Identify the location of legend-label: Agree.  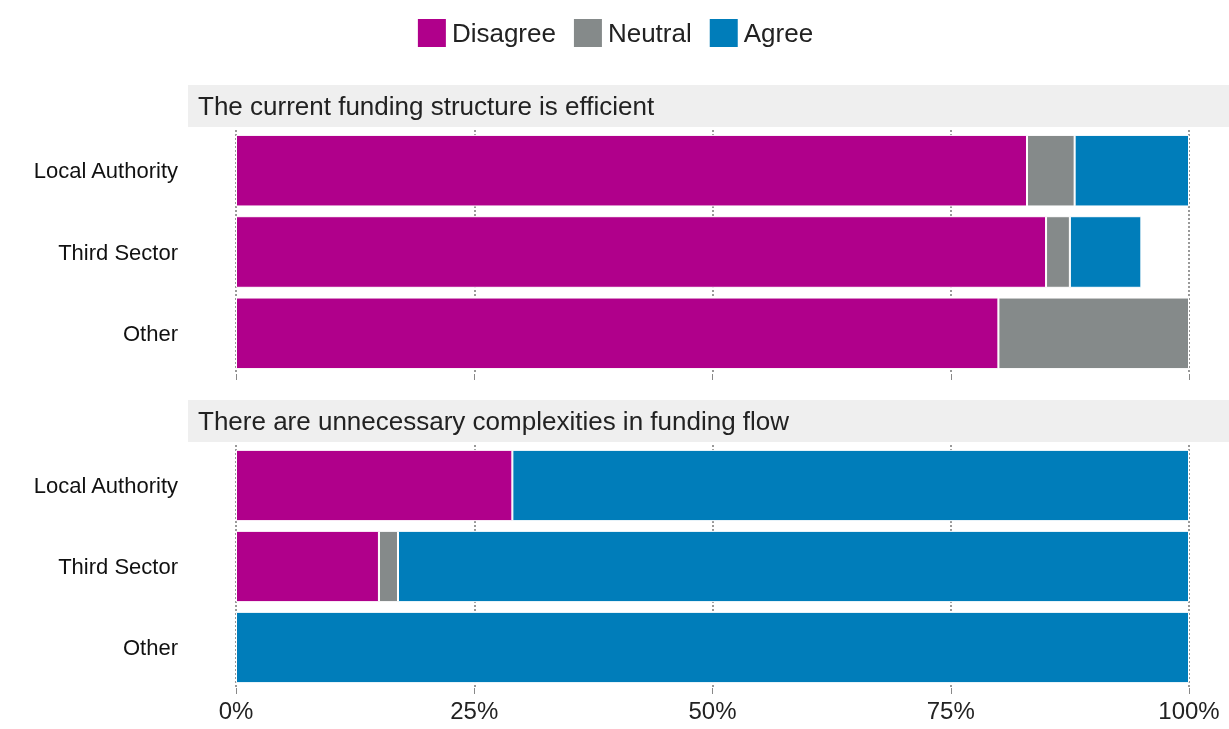
(778, 33).